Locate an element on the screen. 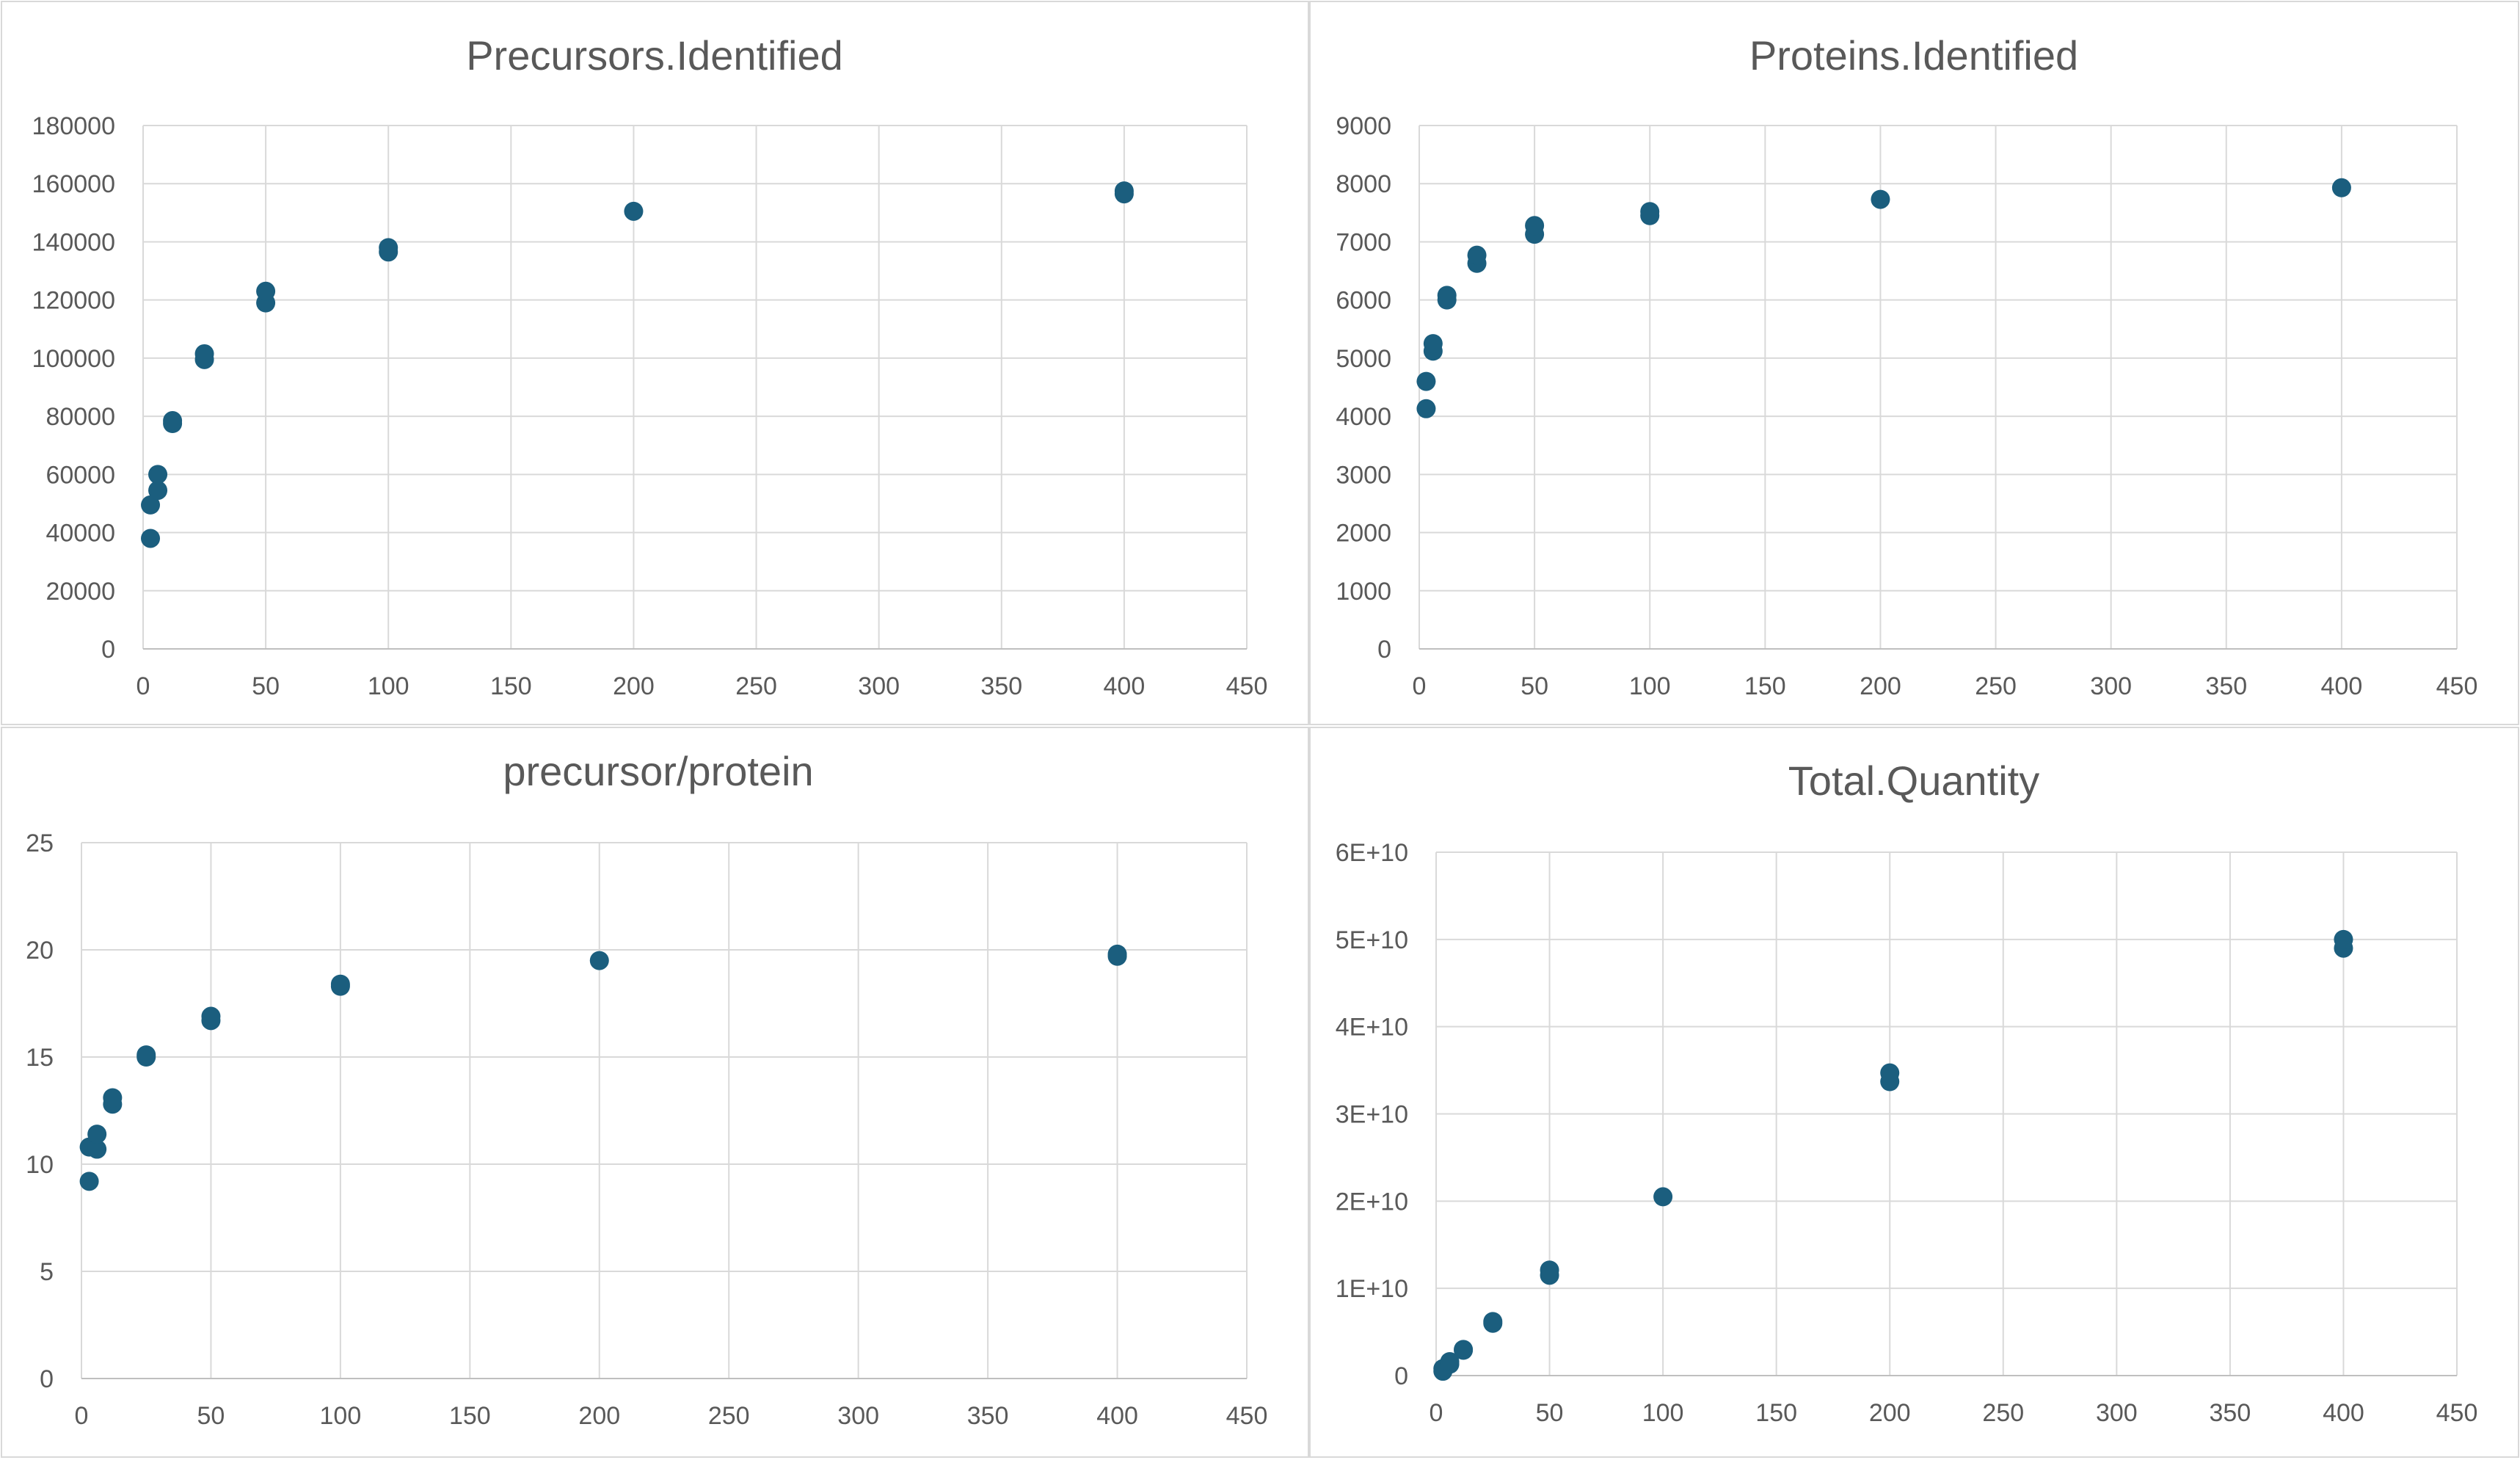 The width and height of the screenshot is (2520, 1460). y-tick-label: 160000 is located at coordinates (73, 184).